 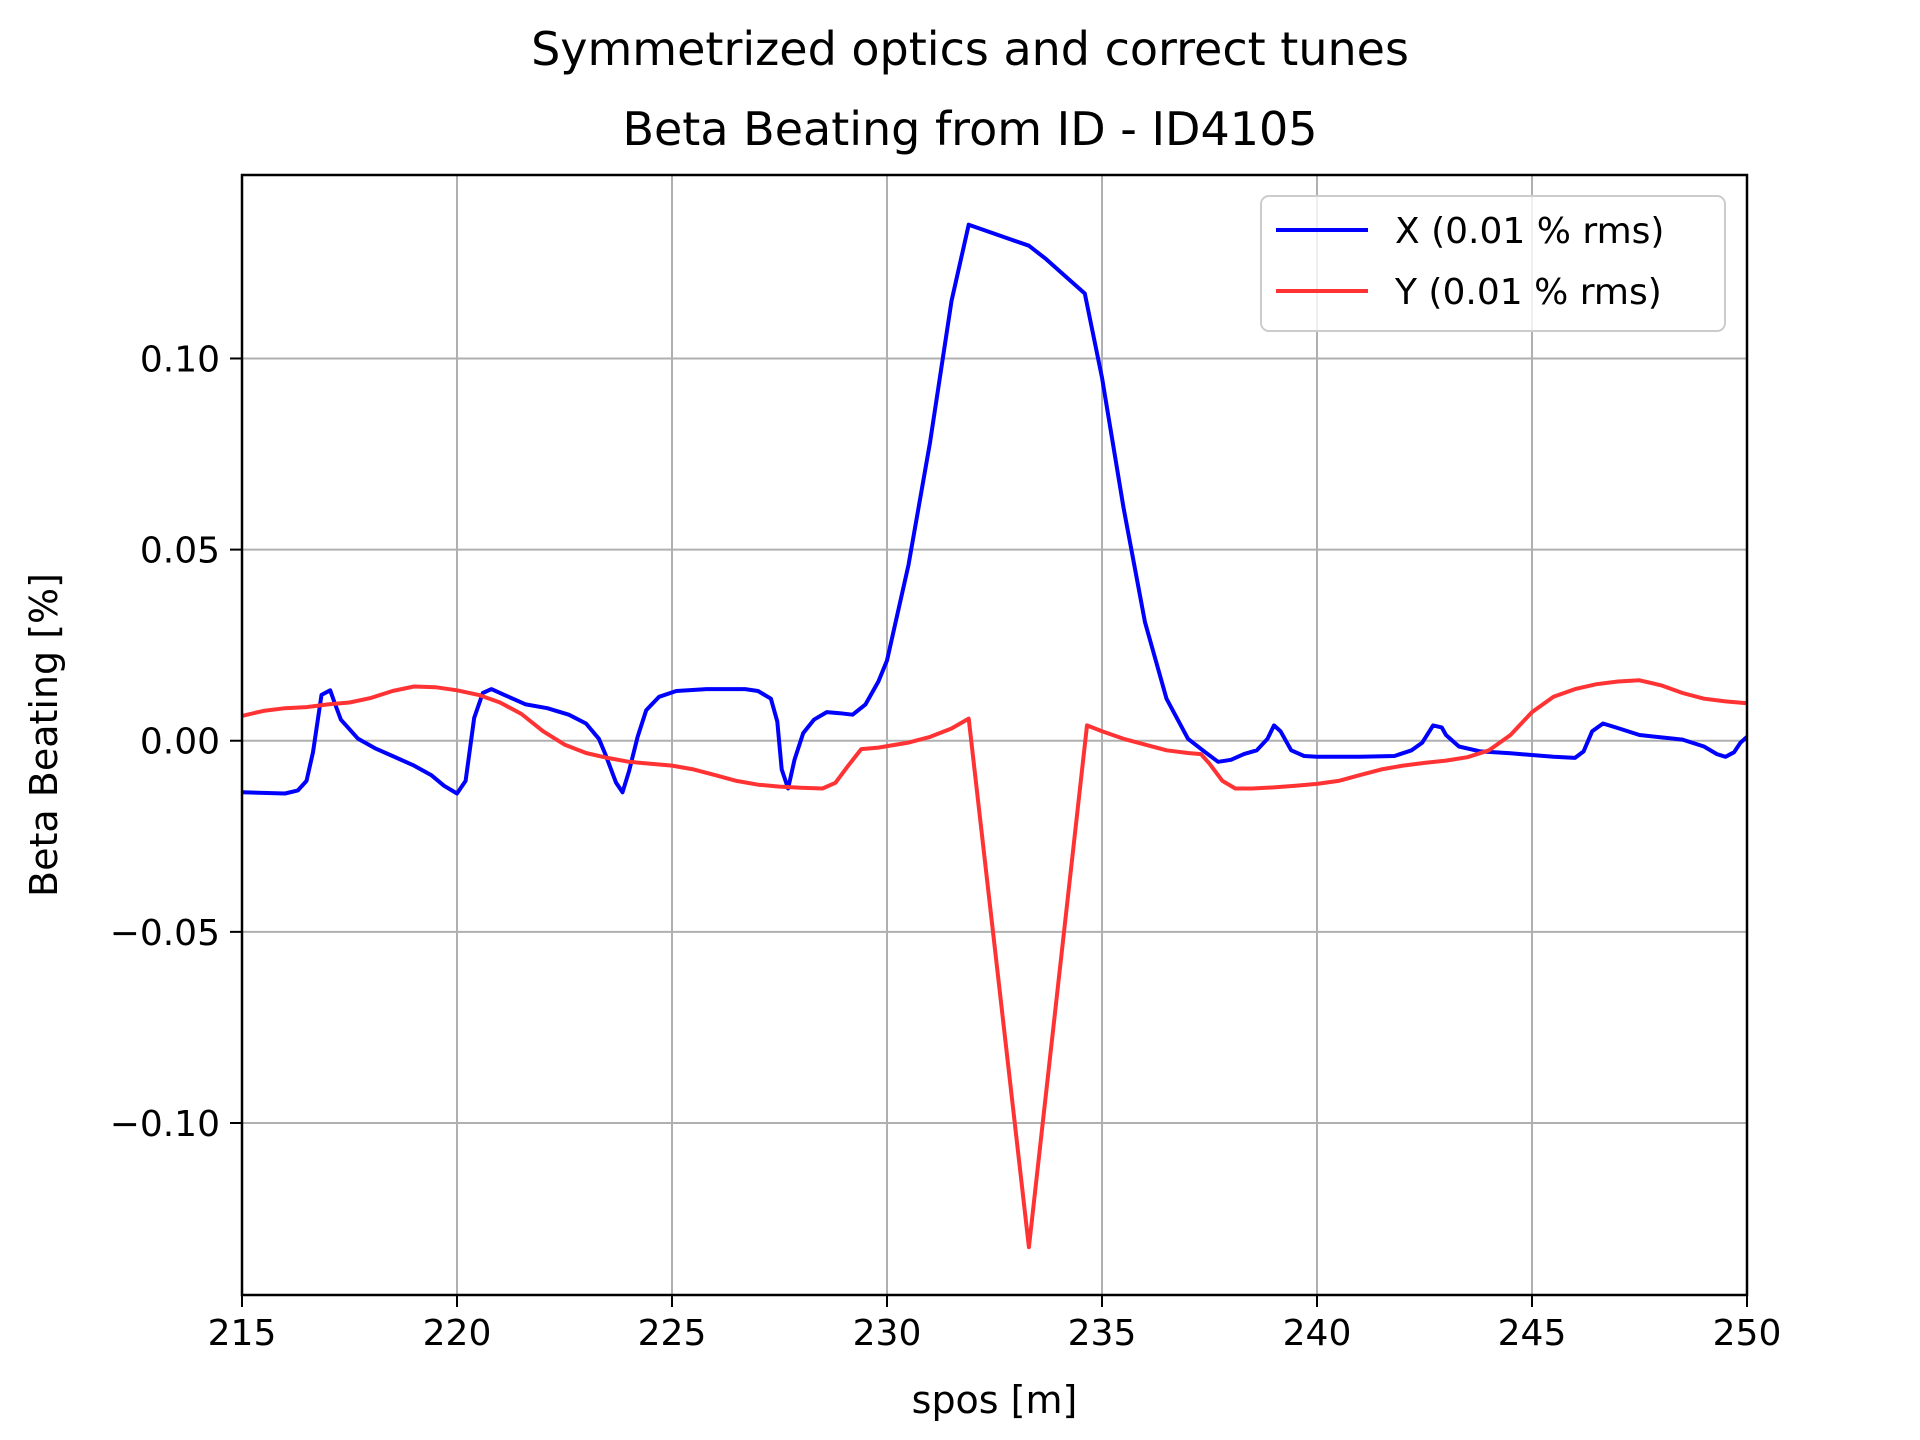 What do you see at coordinates (995, 1324) in the screenshot?
I see `x-axis-ticks: 215 220 225 230 235 240 245 250` at bounding box center [995, 1324].